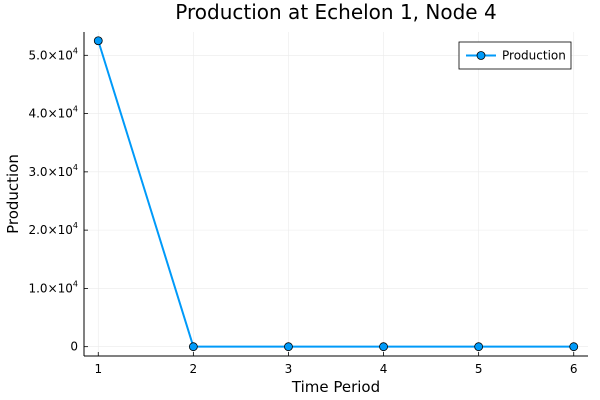 The width and height of the screenshot is (600, 400). Describe the element at coordinates (50, 288) in the screenshot. I see `y-tick-mantissa: 1.0×10` at that location.